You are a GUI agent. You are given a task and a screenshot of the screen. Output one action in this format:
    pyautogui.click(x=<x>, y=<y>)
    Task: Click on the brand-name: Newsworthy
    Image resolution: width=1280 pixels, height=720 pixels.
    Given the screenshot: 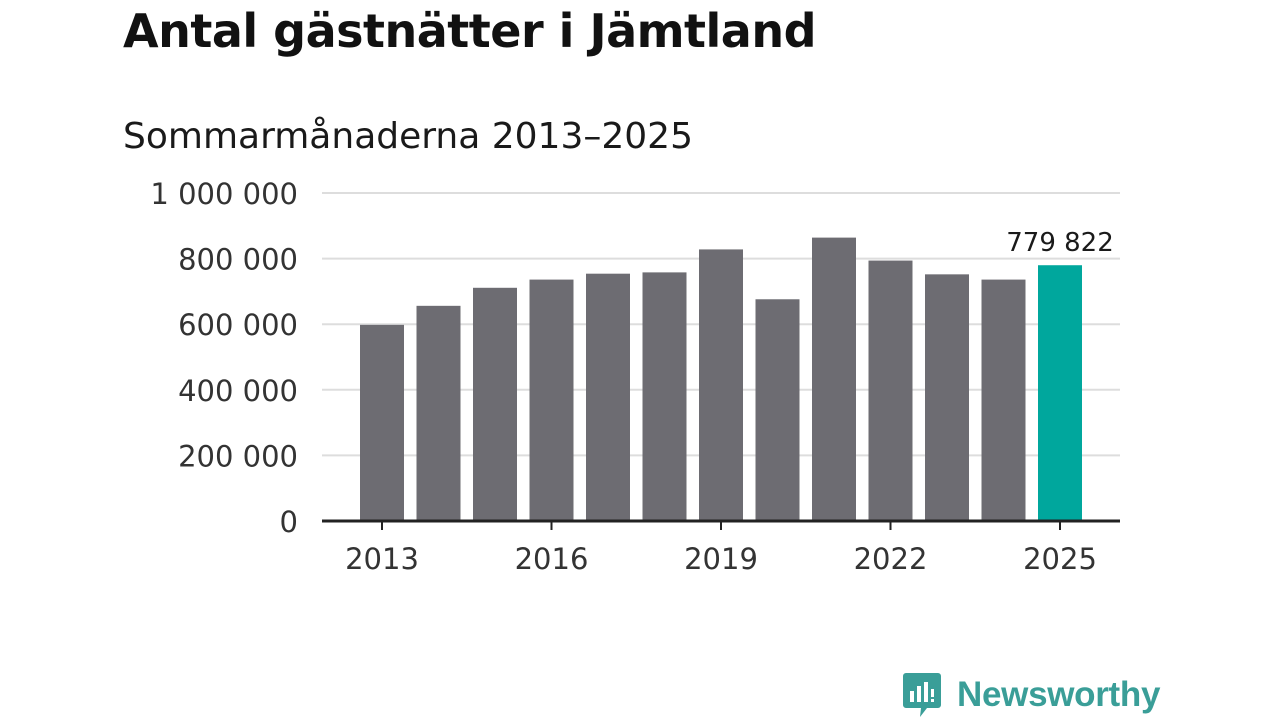 What is the action you would take?
    pyautogui.click(x=1059, y=694)
    